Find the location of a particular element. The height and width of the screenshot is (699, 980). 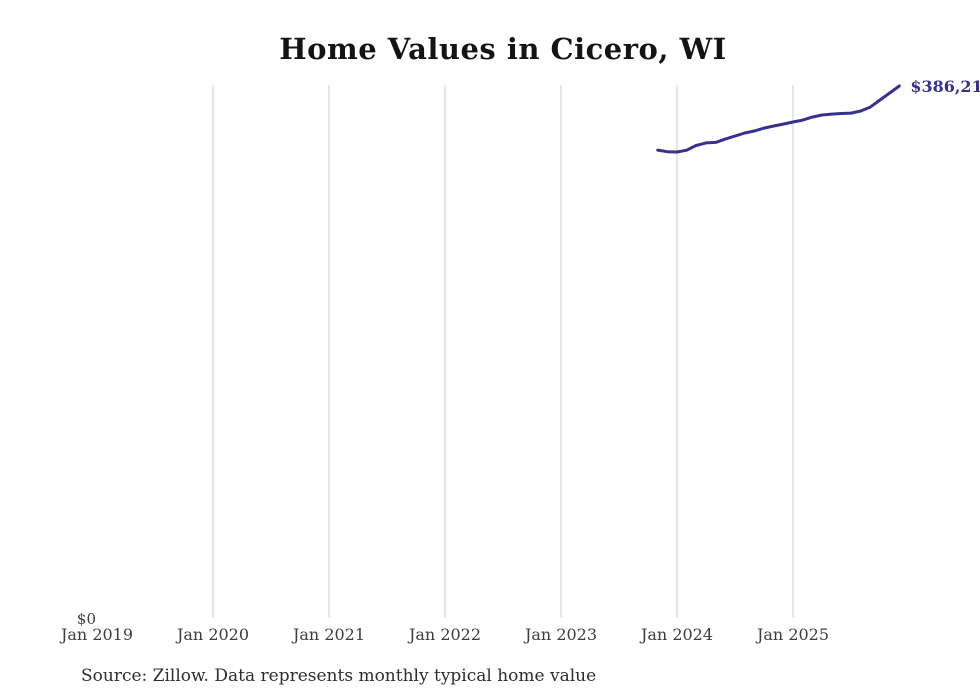

x-tick-label-jan-2022: Jan 2022 is located at coordinates (444, 634).